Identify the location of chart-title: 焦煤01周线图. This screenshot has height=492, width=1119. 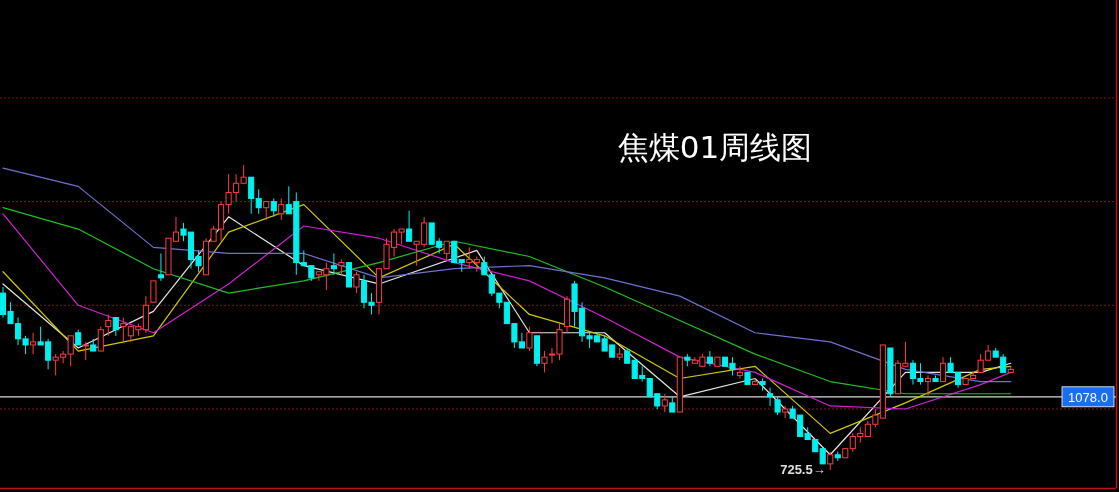
(715, 147).